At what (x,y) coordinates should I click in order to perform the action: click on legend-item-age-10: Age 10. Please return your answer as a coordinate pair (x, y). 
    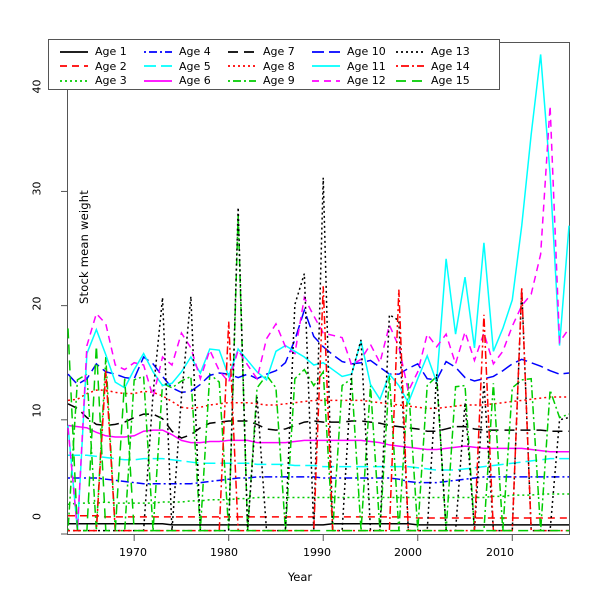
    Looking at the image, I should click on (353, 52).